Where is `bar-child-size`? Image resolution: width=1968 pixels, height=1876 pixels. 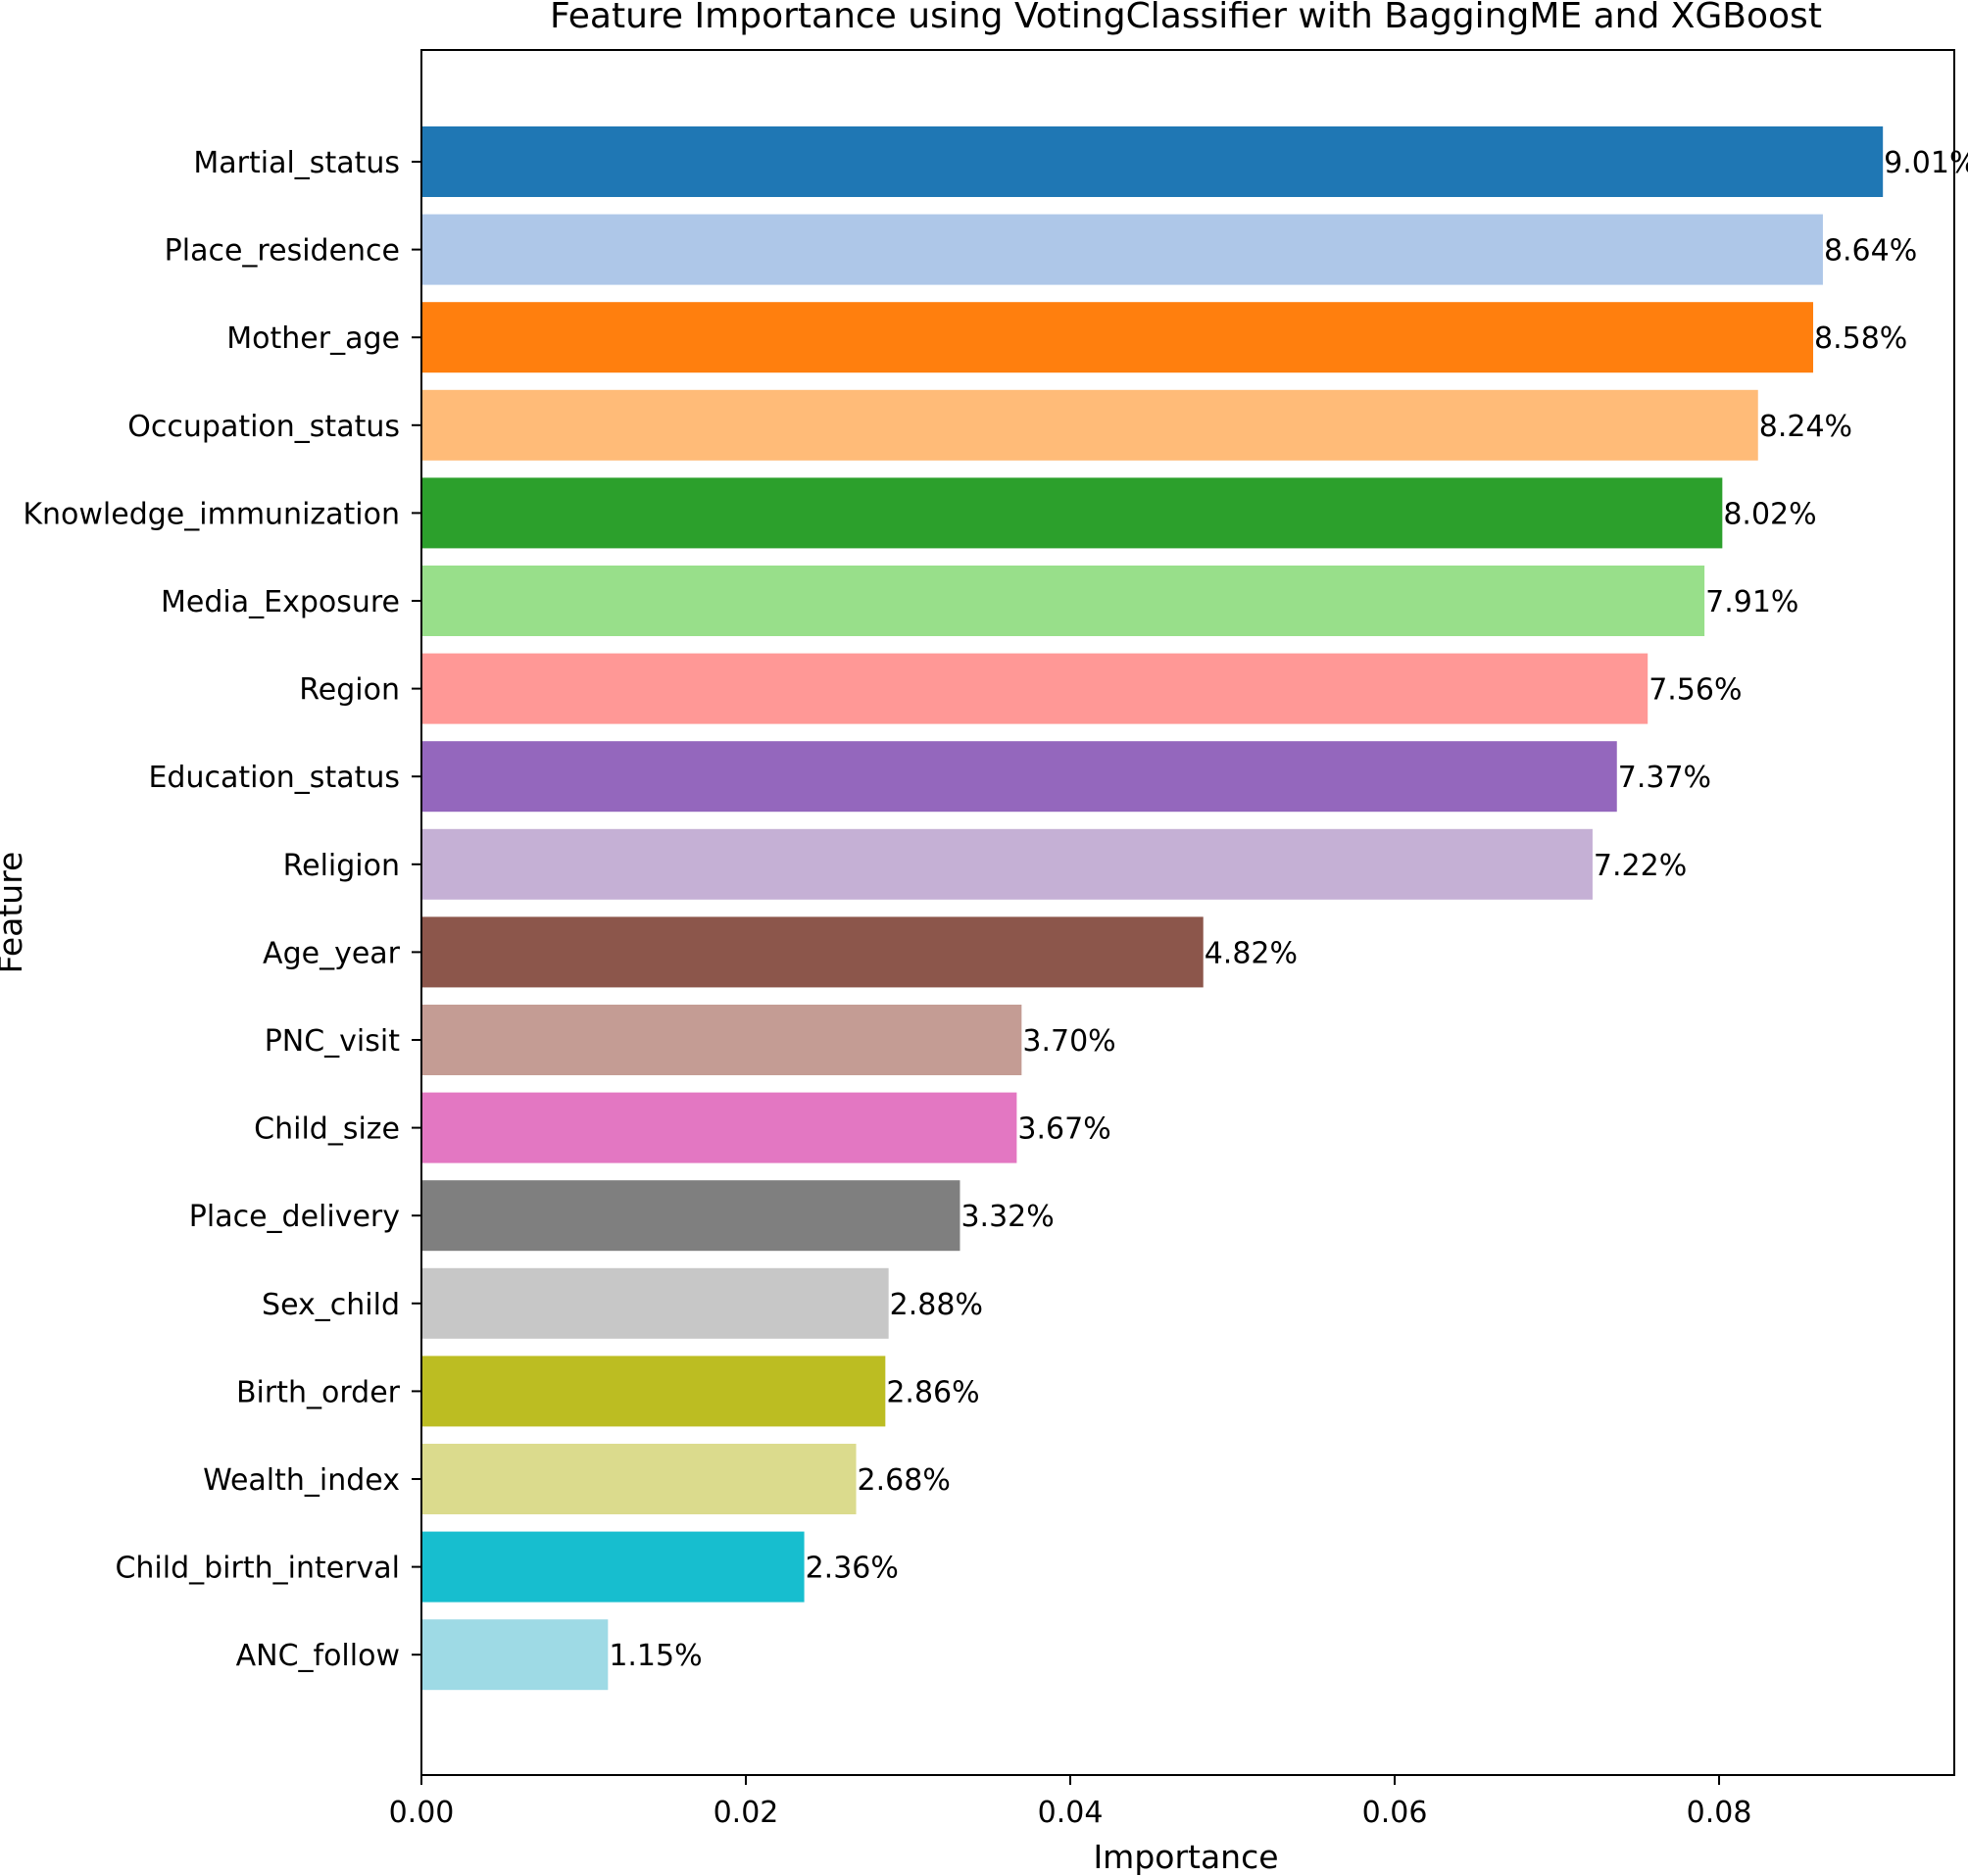
bar-child-size is located at coordinates (719, 1127).